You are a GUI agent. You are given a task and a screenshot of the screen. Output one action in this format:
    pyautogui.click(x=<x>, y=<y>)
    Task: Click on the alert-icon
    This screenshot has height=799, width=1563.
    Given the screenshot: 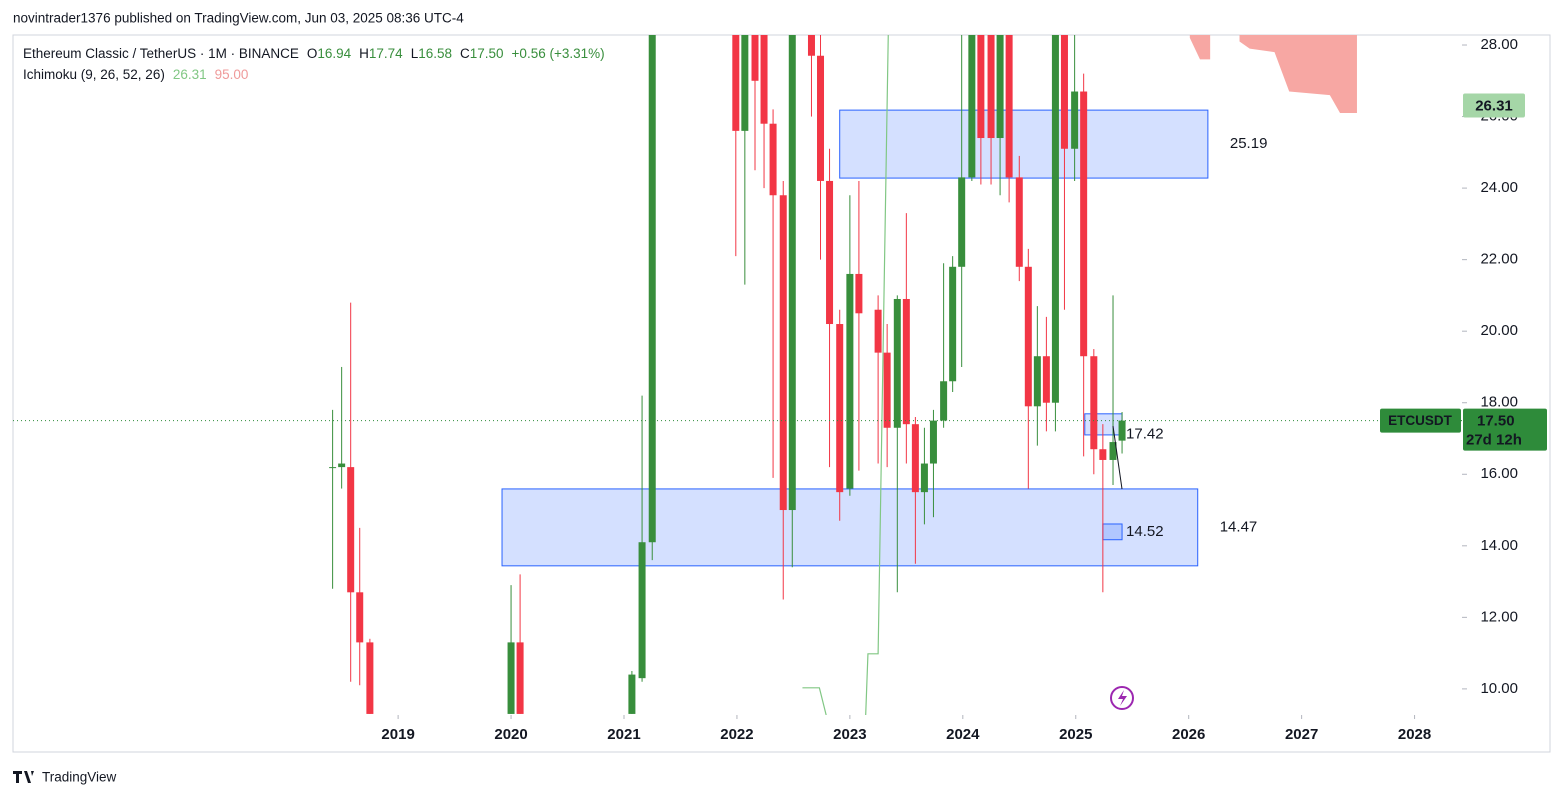 What is the action you would take?
    pyautogui.click(x=1122, y=698)
    